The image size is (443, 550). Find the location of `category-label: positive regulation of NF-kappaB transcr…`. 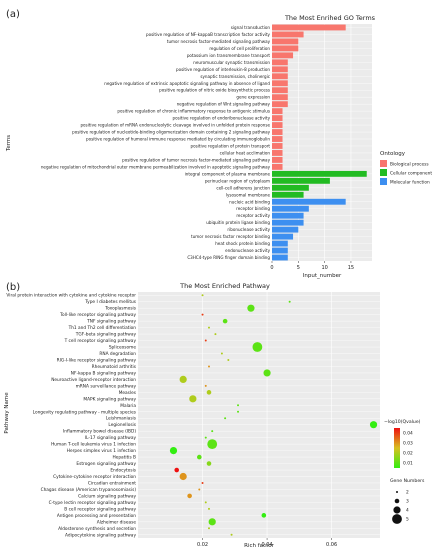

category-label: positive regulation of NF-kappaB transcr… is located at coordinates (208, 34).